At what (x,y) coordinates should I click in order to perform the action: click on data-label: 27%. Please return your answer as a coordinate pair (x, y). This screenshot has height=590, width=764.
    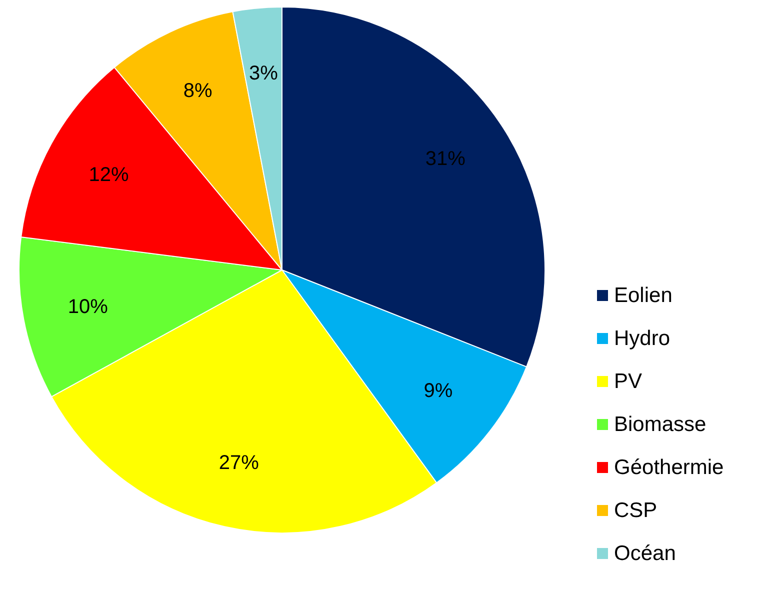
    Looking at the image, I should click on (239, 463).